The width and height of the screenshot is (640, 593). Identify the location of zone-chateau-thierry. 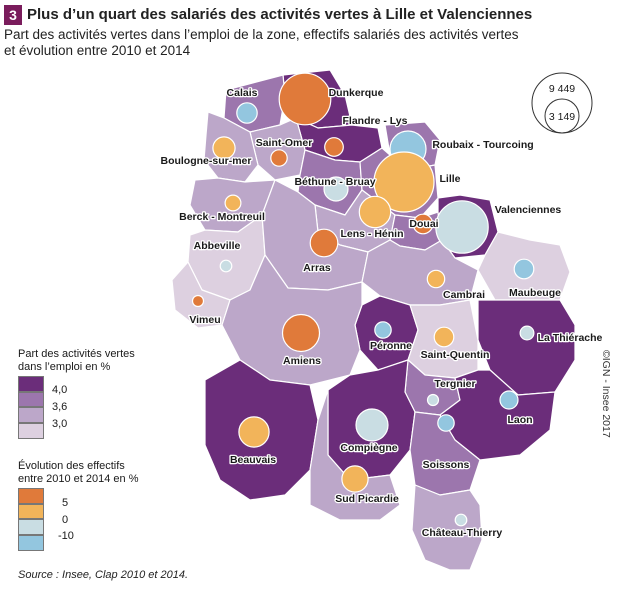
(447, 527).